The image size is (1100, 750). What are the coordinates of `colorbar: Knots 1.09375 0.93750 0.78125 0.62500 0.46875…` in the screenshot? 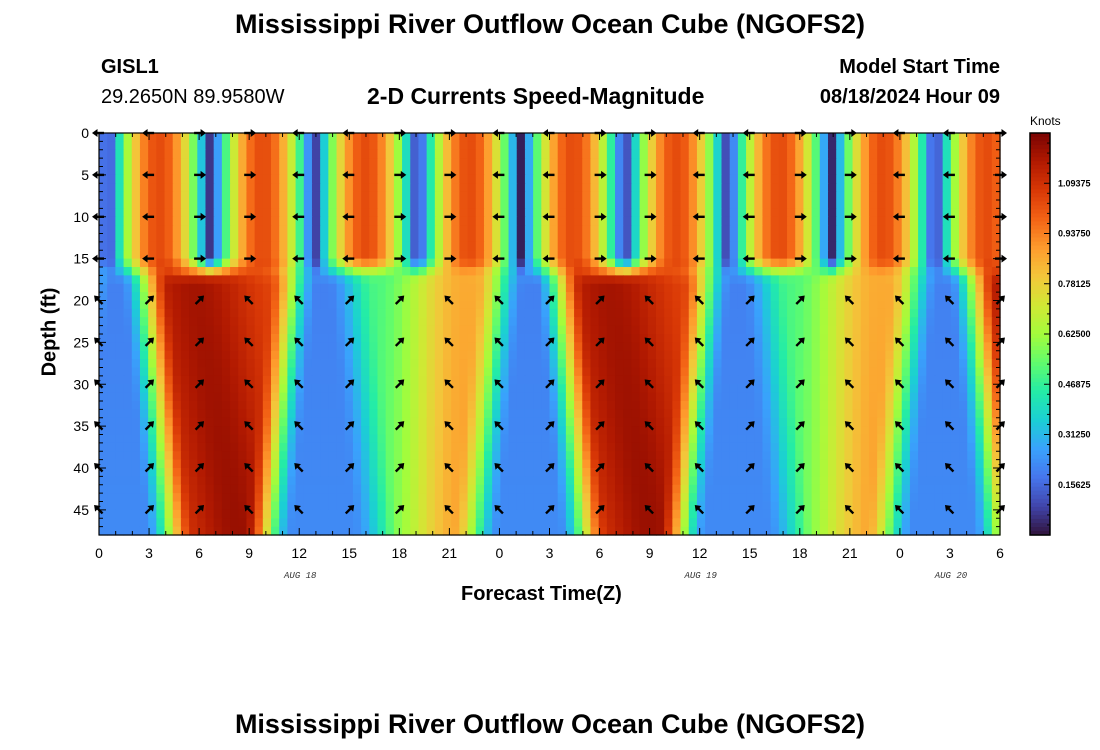 It's located at (1060, 325).